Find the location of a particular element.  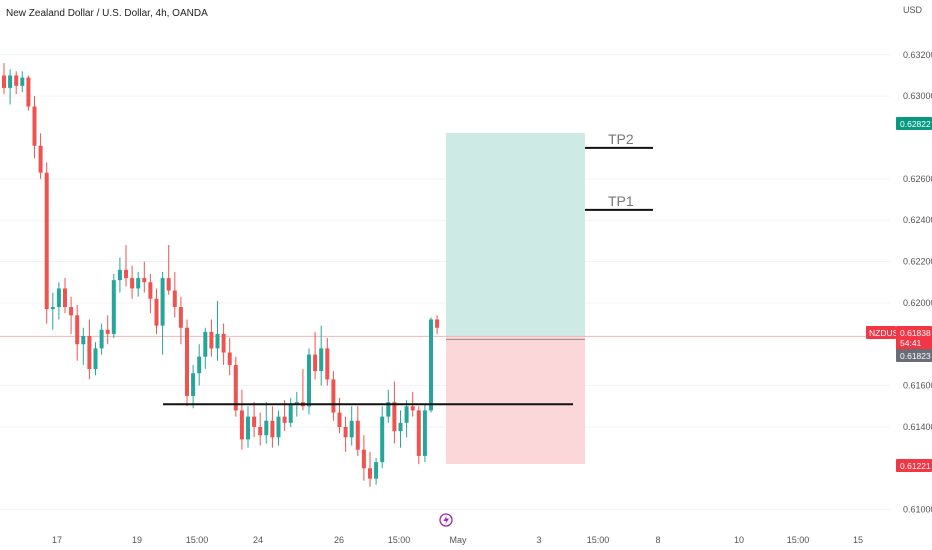

tag-target: 0.62822 is located at coordinates (915, 124).